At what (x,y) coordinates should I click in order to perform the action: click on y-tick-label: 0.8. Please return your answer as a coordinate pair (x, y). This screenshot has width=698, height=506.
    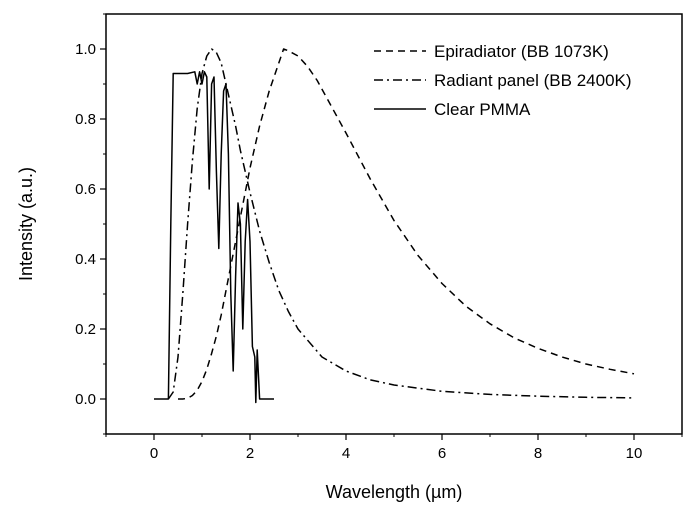
    Looking at the image, I should click on (85, 119).